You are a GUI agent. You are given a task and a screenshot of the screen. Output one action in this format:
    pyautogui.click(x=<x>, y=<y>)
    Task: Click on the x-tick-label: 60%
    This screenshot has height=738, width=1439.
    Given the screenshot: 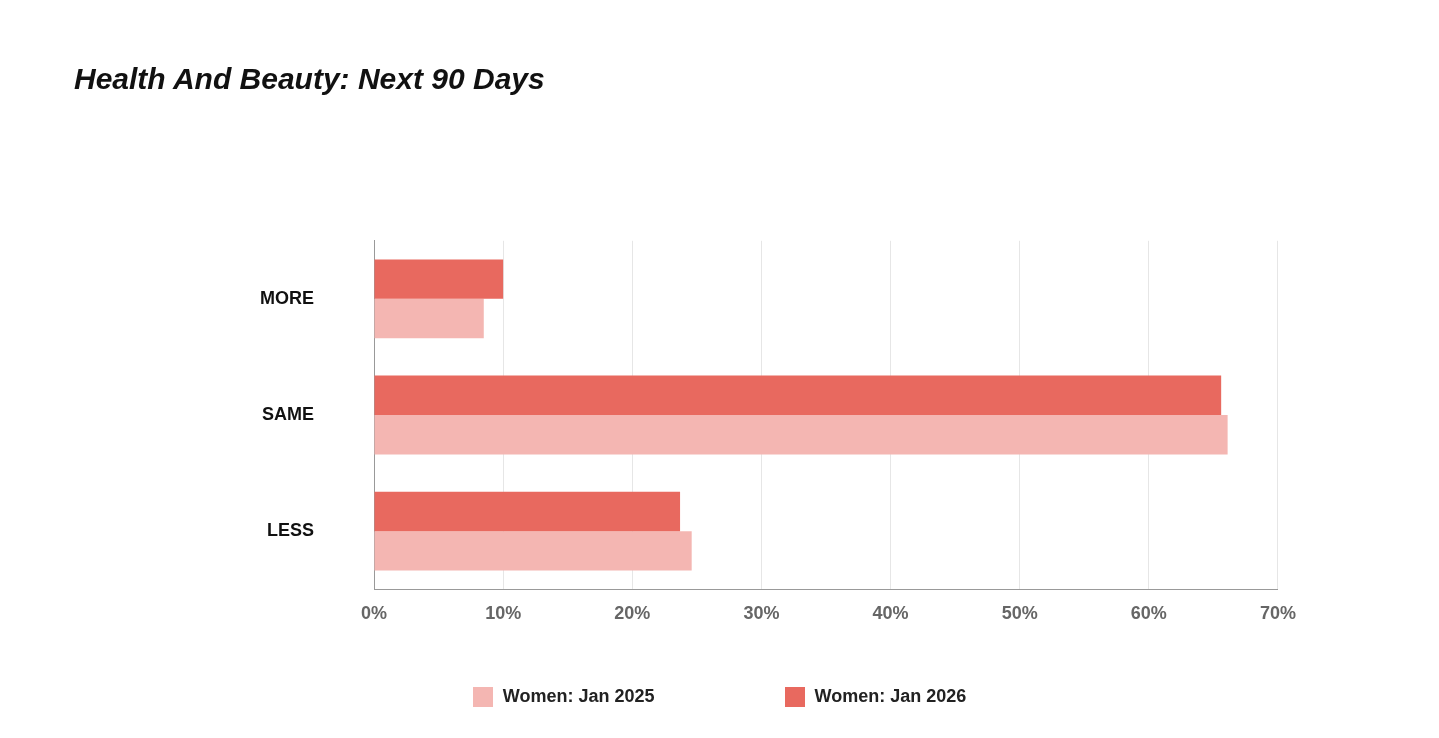 What is the action you would take?
    pyautogui.click(x=1148, y=612)
    